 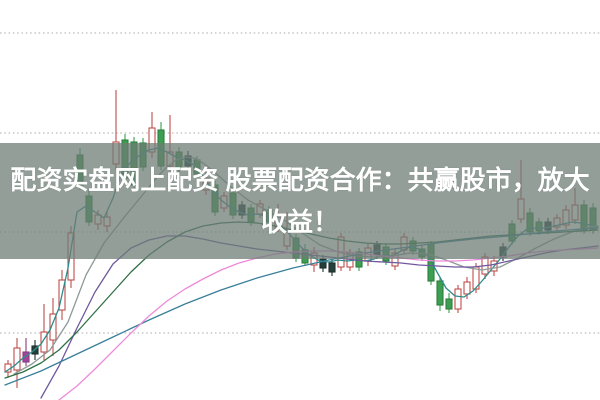 What do you see at coordinates (299, 222) in the screenshot?
I see `headline-line-2: 收益！` at bounding box center [299, 222].